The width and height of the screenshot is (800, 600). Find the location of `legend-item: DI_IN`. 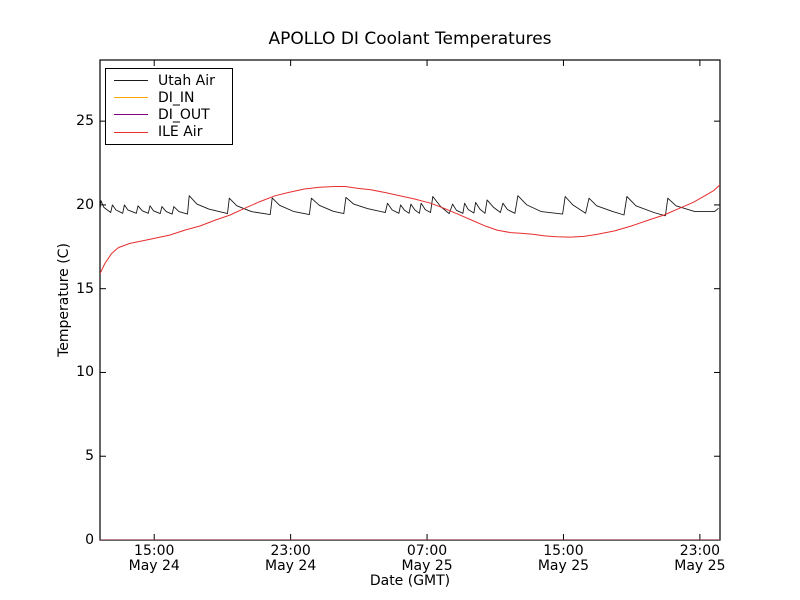

legend-item: DI_IN is located at coordinates (173, 97).